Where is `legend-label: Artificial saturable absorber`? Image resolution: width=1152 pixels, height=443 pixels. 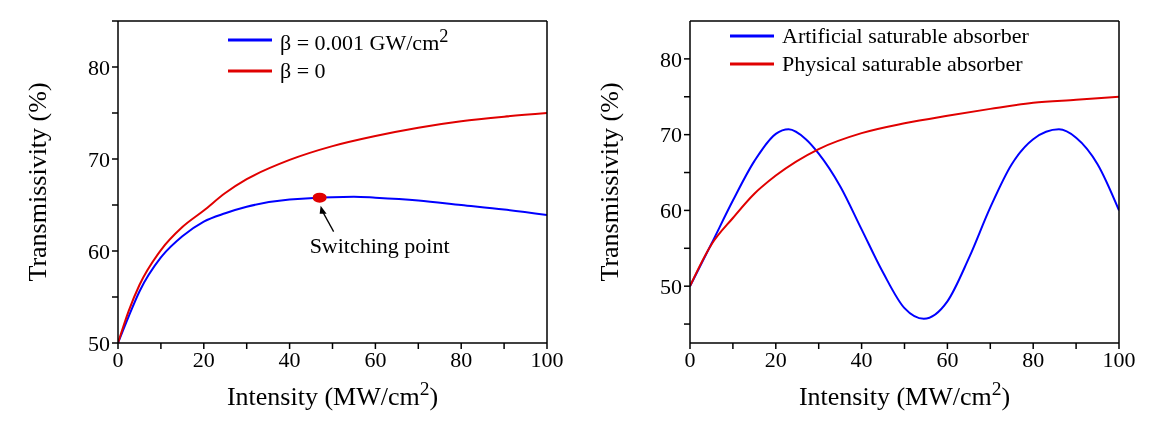
legend-label: Artificial saturable absorber is located at coordinates (905, 36).